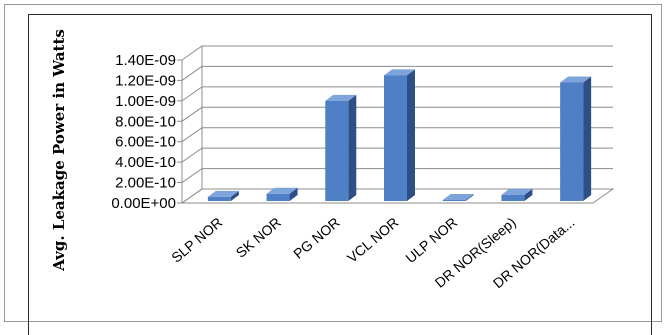 The image size is (666, 335). What do you see at coordinates (145, 183) in the screenshot?
I see `y-tick-label: 2.00E-10` at bounding box center [145, 183].